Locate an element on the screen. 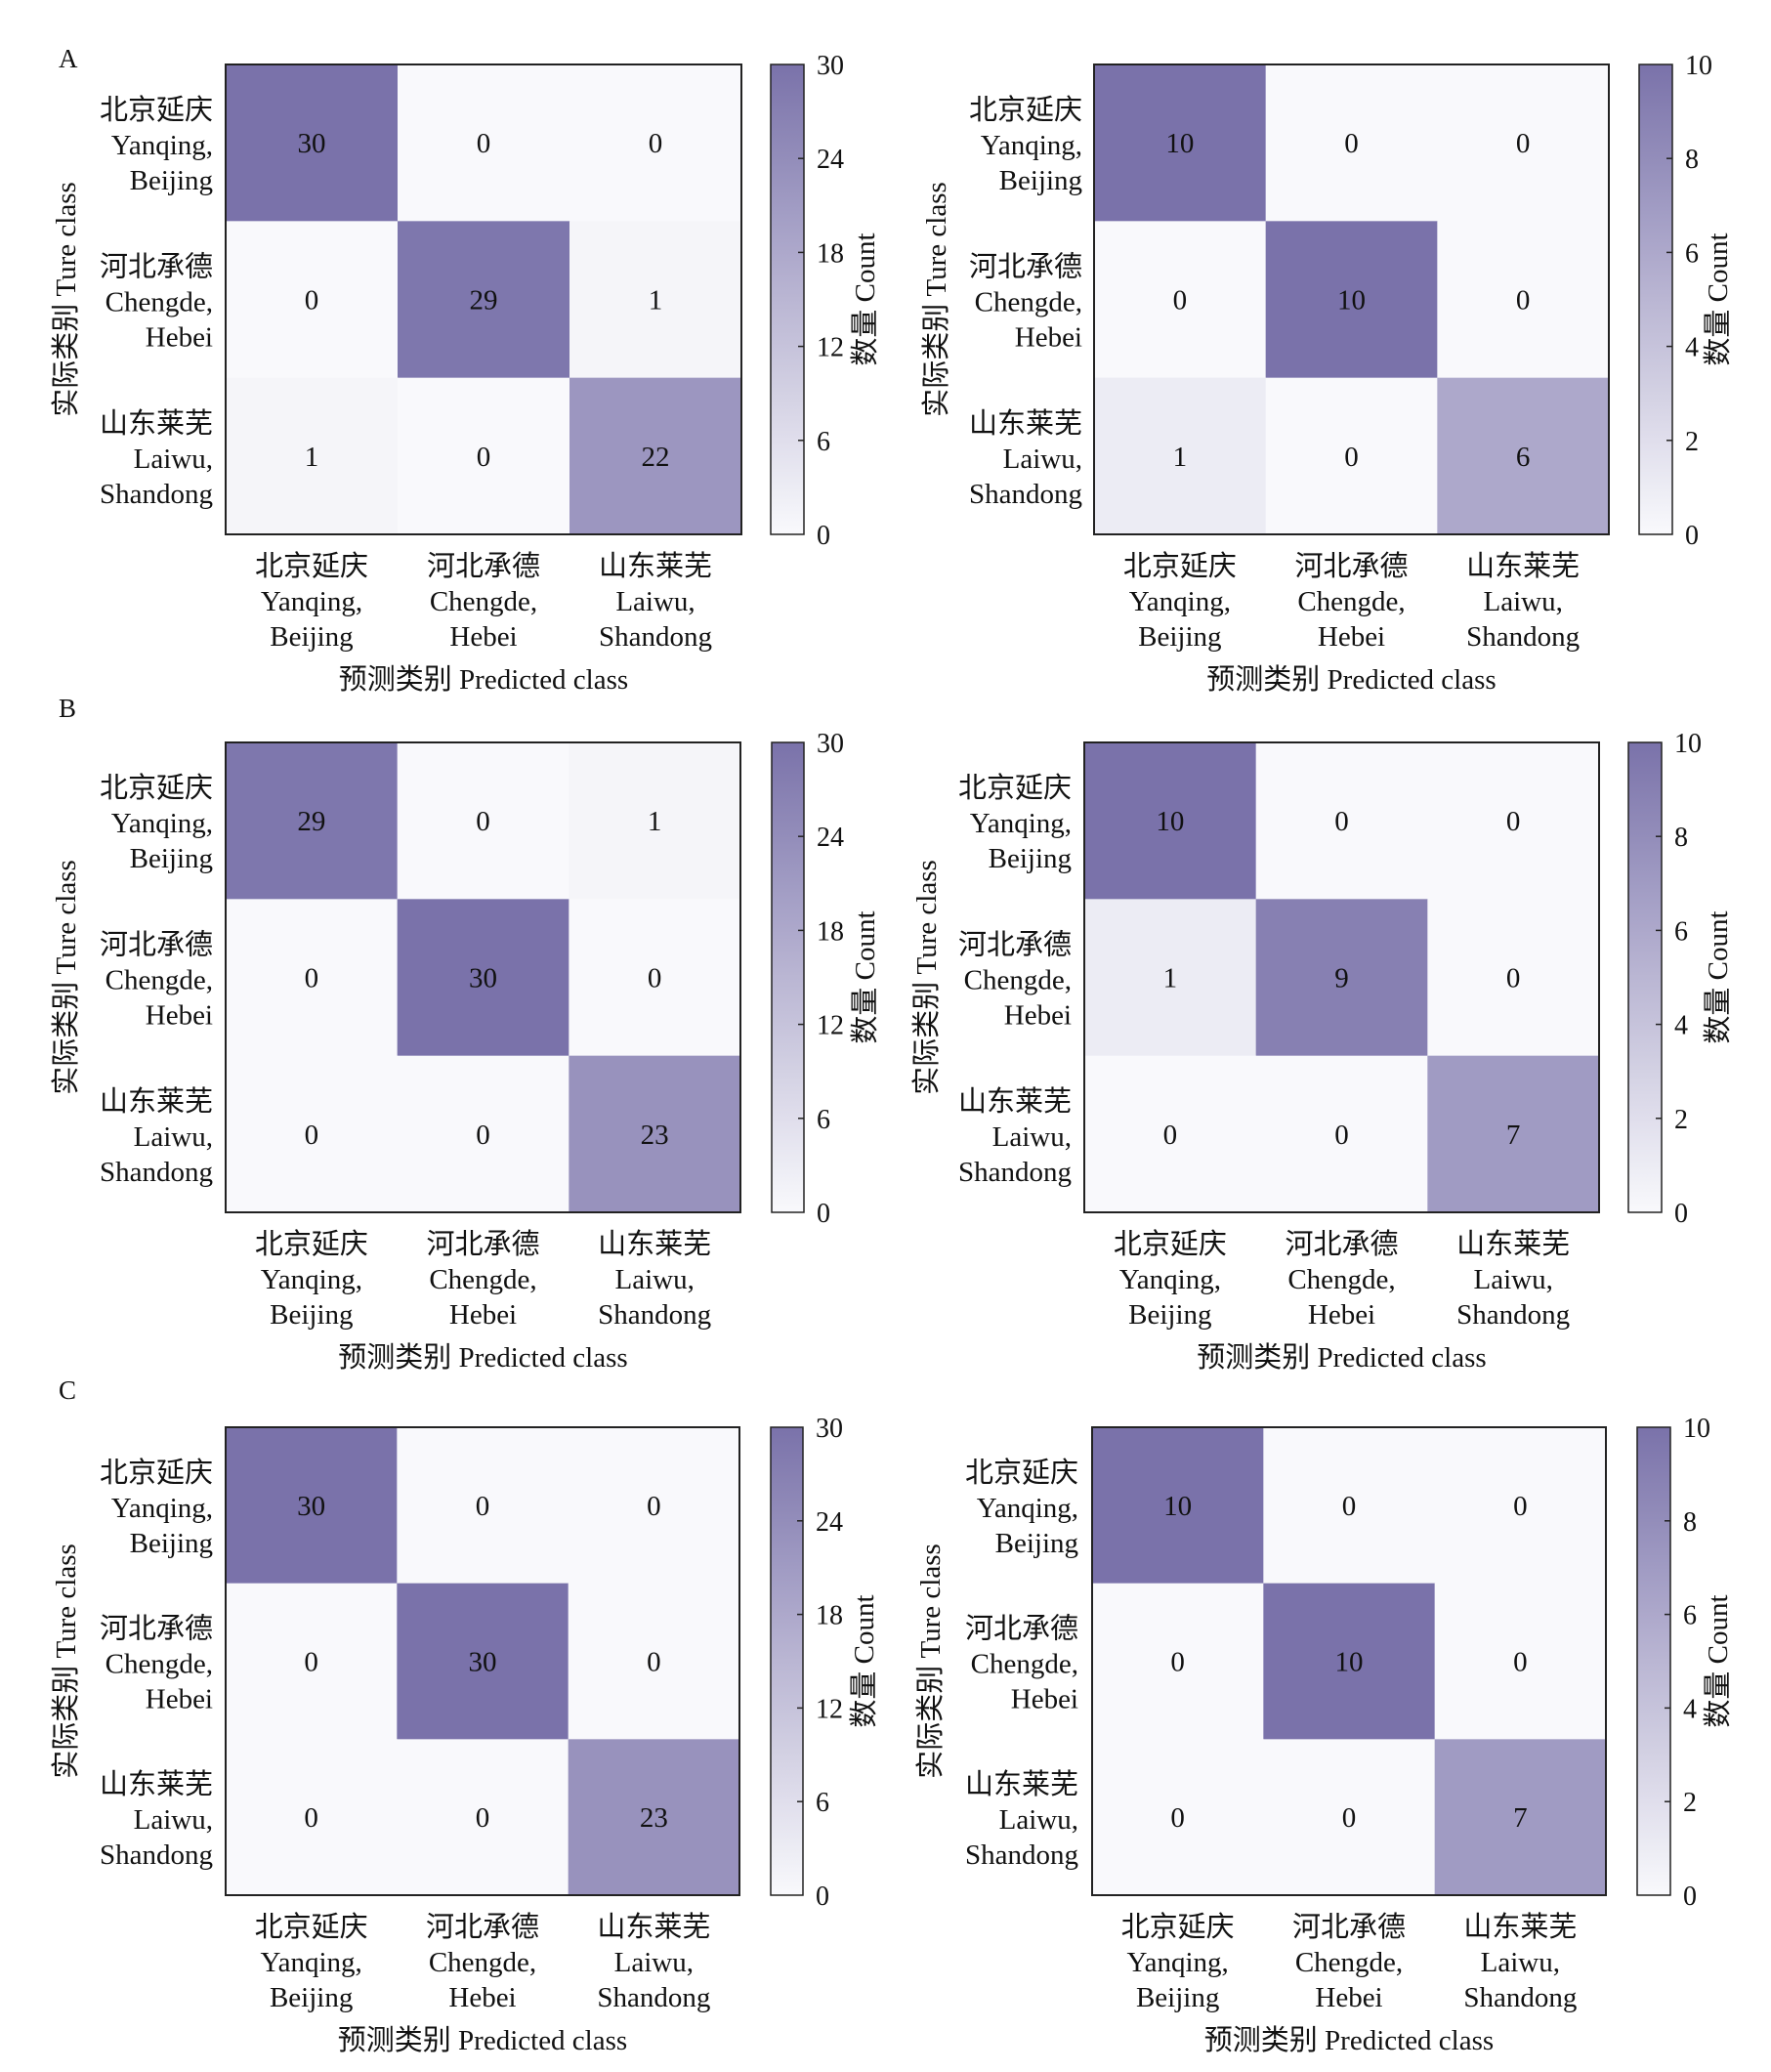  colorbar-tick-label: 8 is located at coordinates (1692, 160).